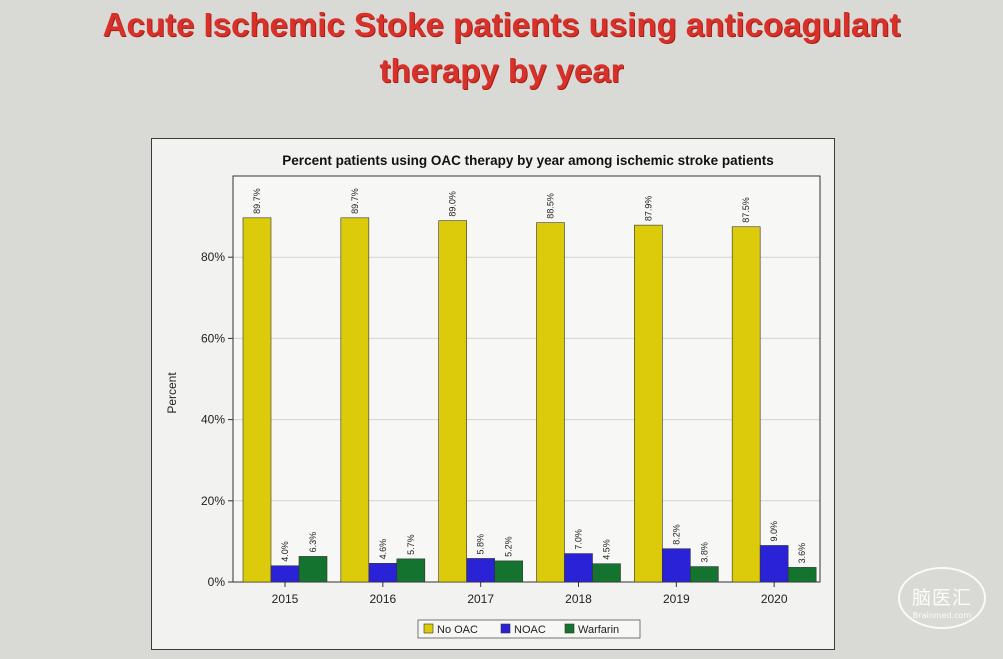 Image resolution: width=1003 pixels, height=659 pixels. Describe the element at coordinates (285, 599) in the screenshot. I see `x-tick-label: 2015` at that location.